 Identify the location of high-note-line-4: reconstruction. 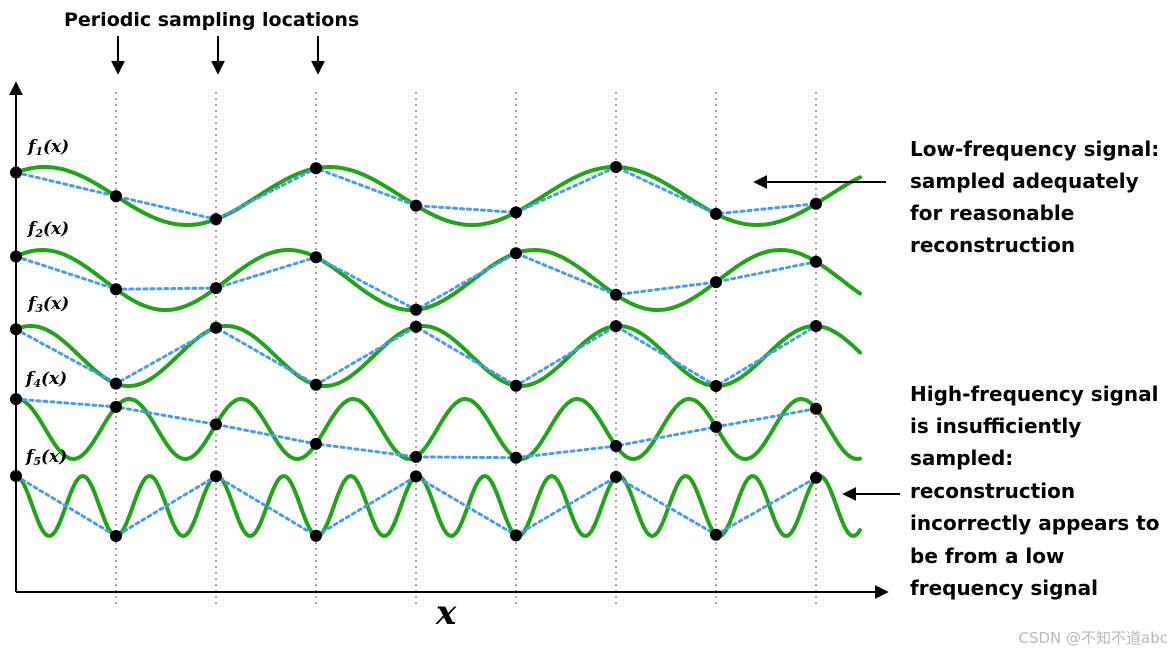
(992, 491).